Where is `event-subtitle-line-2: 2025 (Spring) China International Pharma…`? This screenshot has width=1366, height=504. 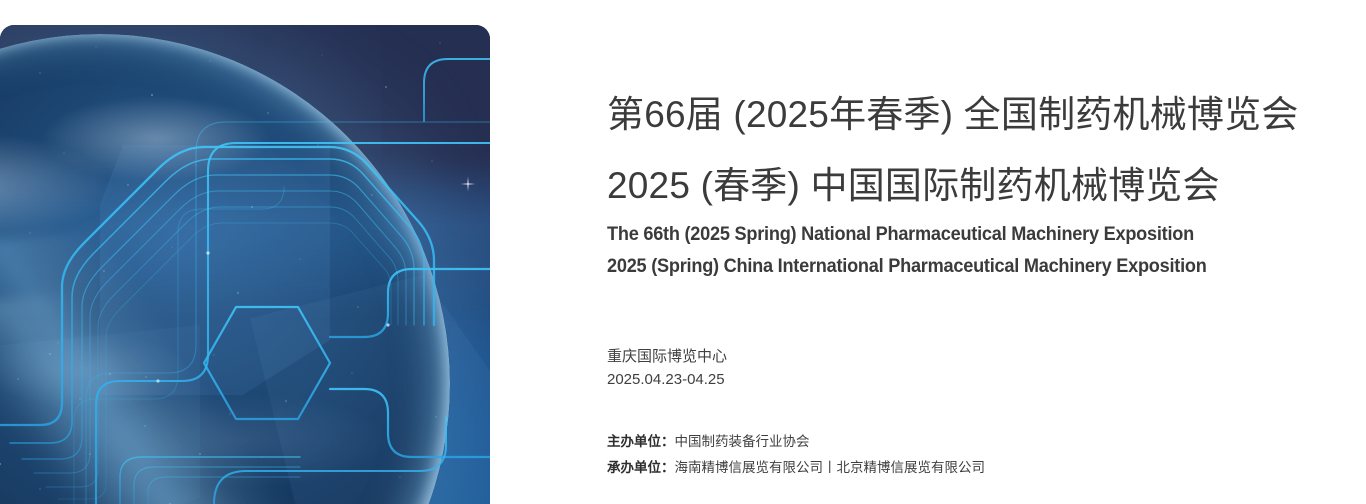 event-subtitle-line-2: 2025 (Spring) China International Pharma… is located at coordinates (907, 266).